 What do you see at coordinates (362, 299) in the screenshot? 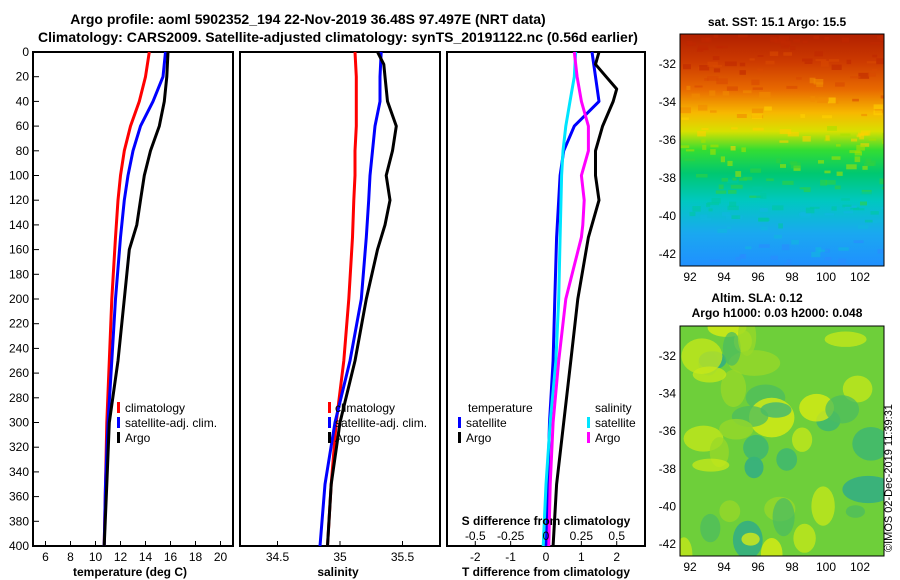
I see `series-argo` at bounding box center [362, 299].